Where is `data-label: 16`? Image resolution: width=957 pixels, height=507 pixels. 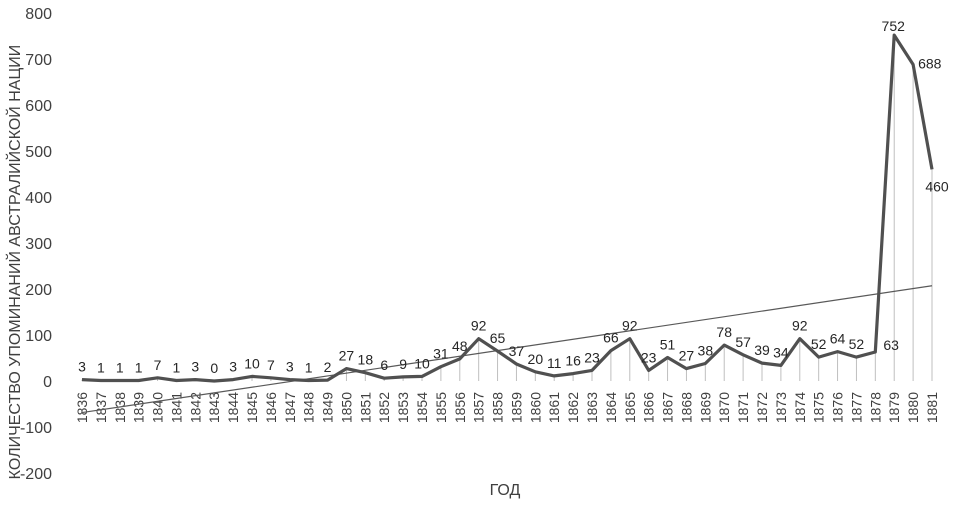 data-label: 16 is located at coordinates (573, 361).